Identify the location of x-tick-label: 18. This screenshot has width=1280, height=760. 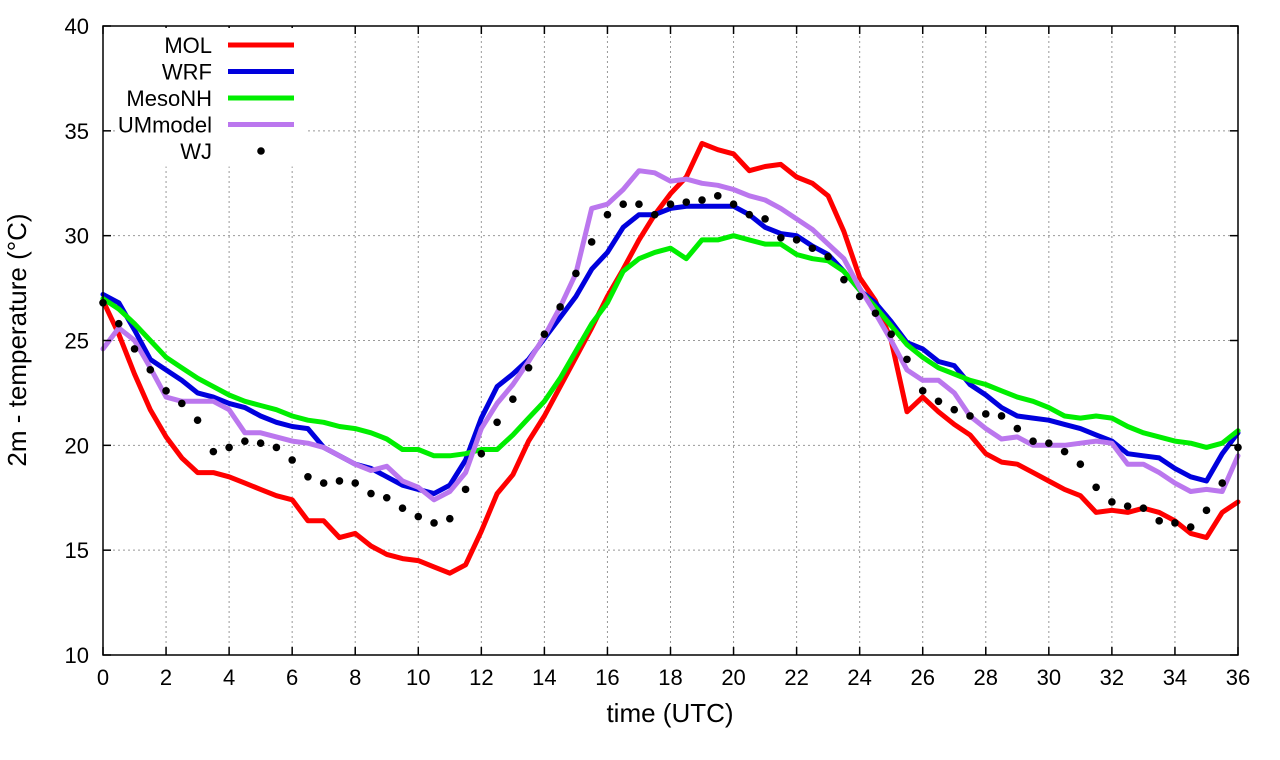
(670, 677).